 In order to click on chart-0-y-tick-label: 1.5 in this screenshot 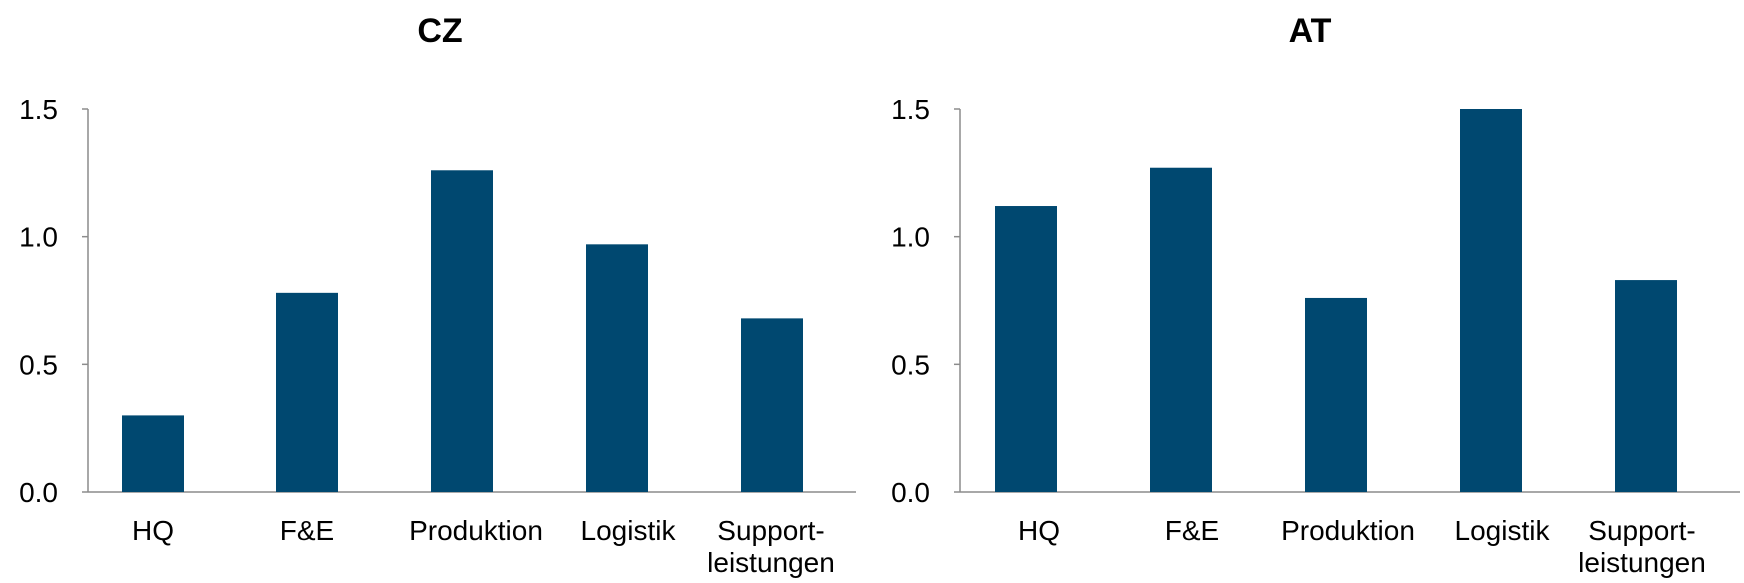, I will do `click(38, 109)`.